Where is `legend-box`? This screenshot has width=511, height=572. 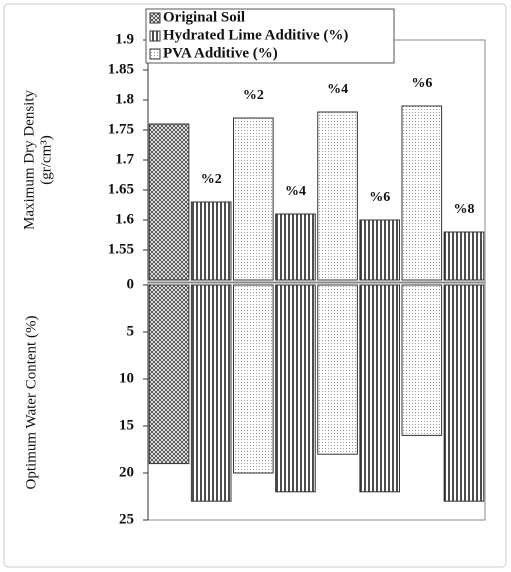 legend-box is located at coordinates (270, 36).